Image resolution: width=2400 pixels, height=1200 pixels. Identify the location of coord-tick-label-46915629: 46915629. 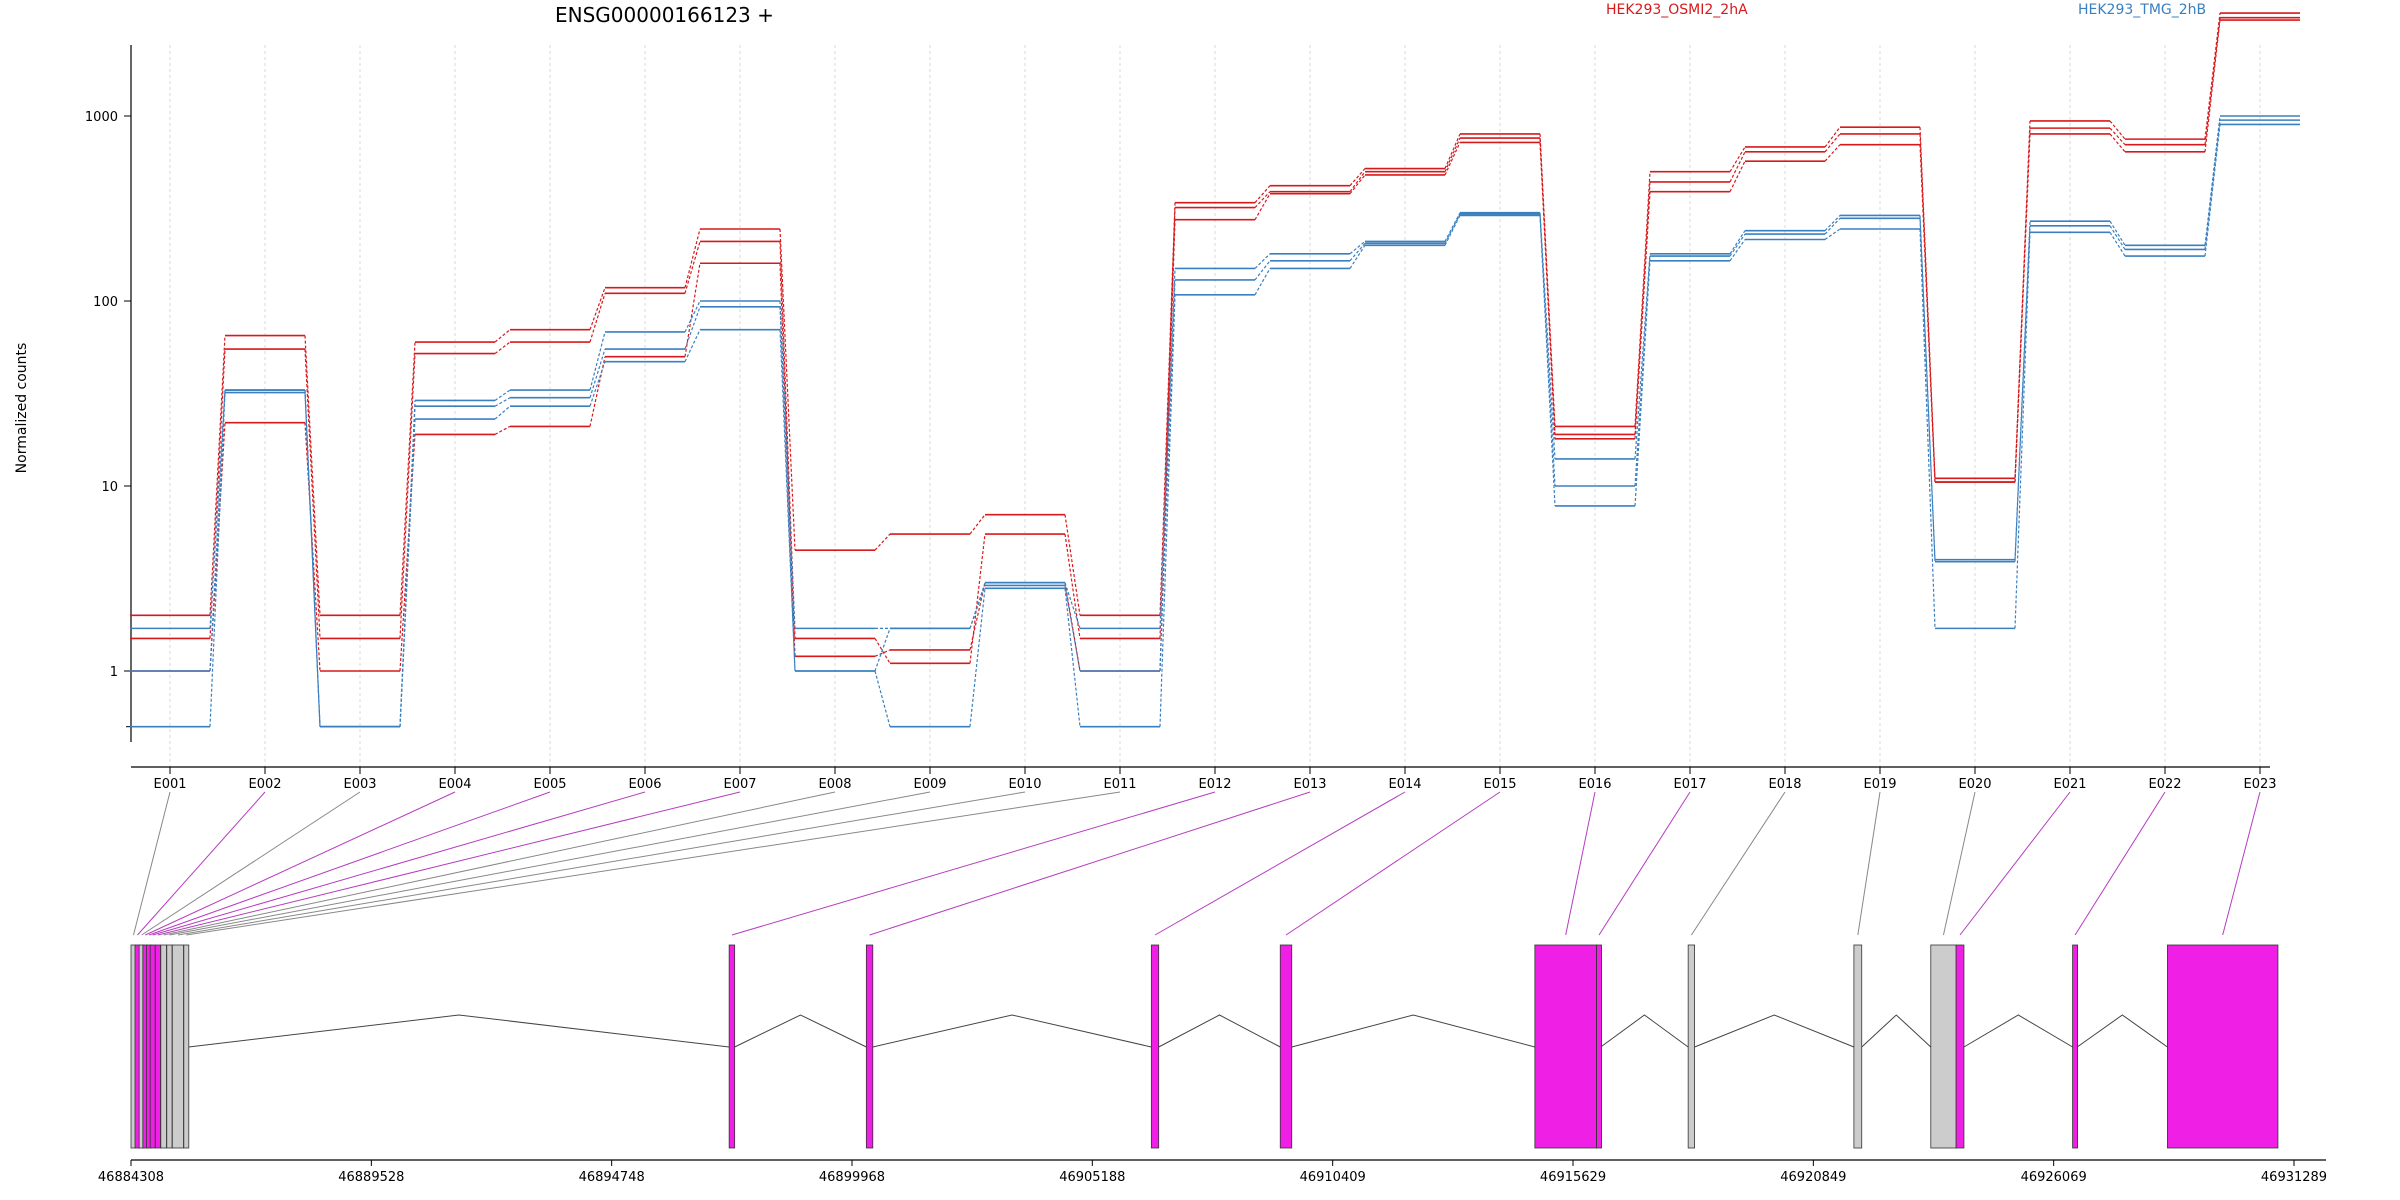
(1573, 1177).